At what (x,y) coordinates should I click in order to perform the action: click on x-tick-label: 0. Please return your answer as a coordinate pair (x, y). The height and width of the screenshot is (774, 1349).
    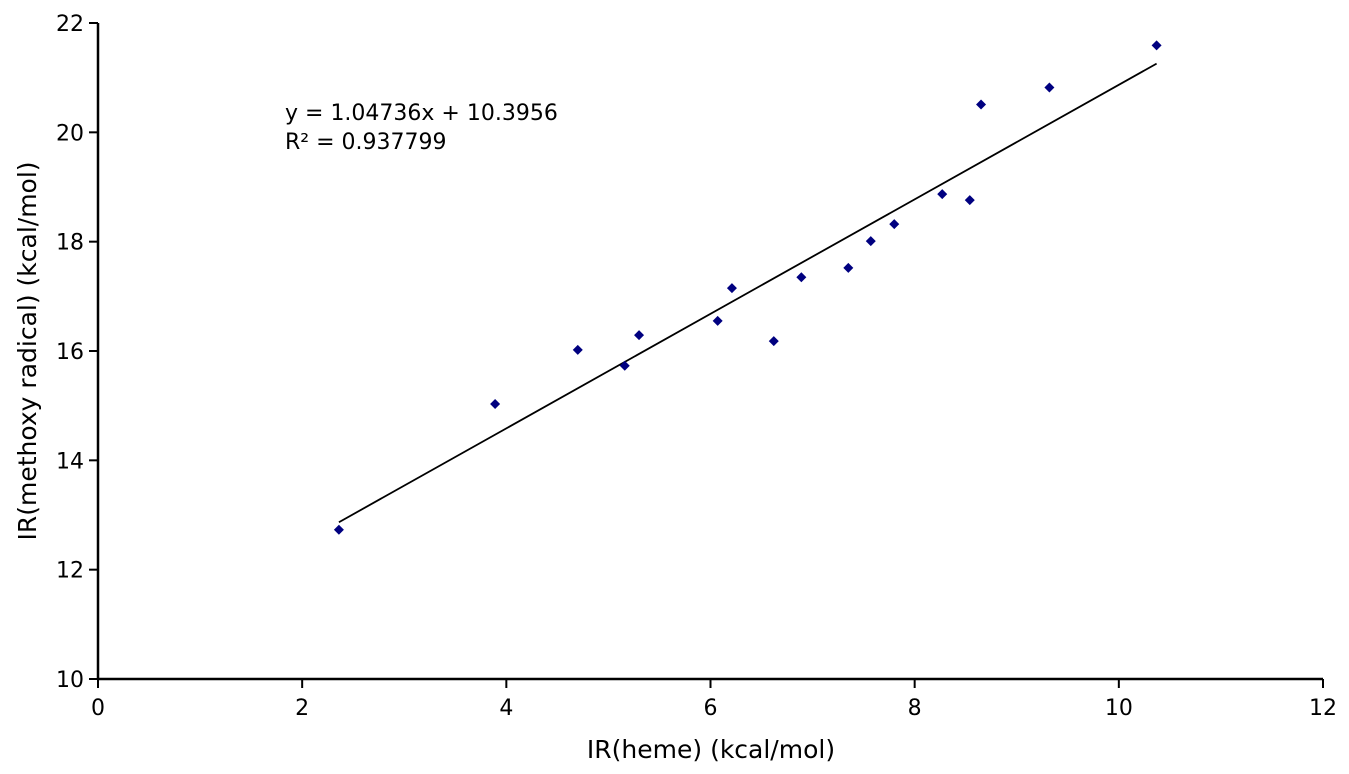
    Looking at the image, I should click on (98, 708).